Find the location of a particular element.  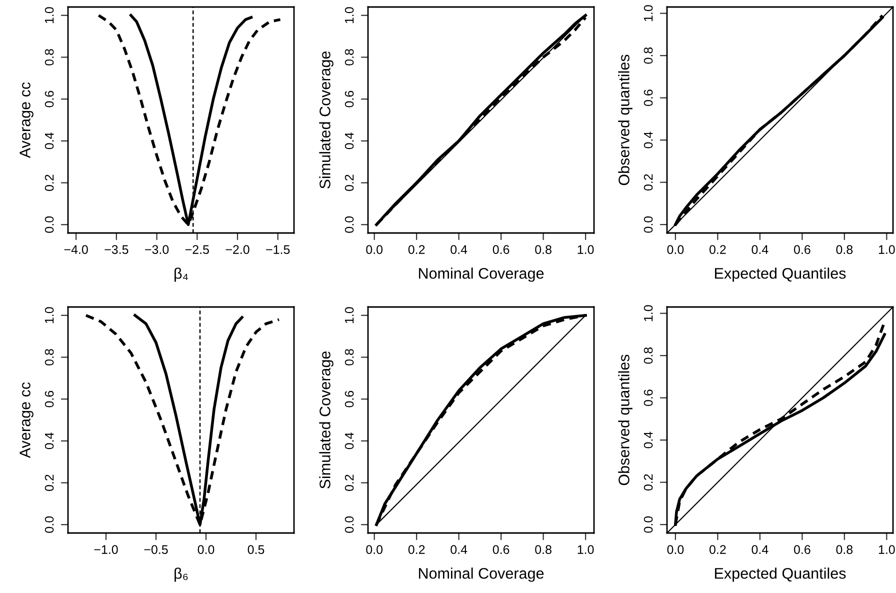

x-tick-label: −0.5 is located at coordinates (156, 549).